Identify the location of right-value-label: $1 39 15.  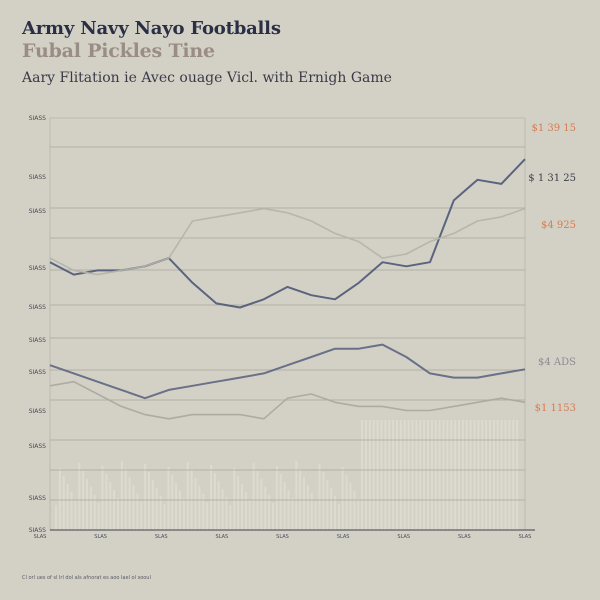
(553, 128).